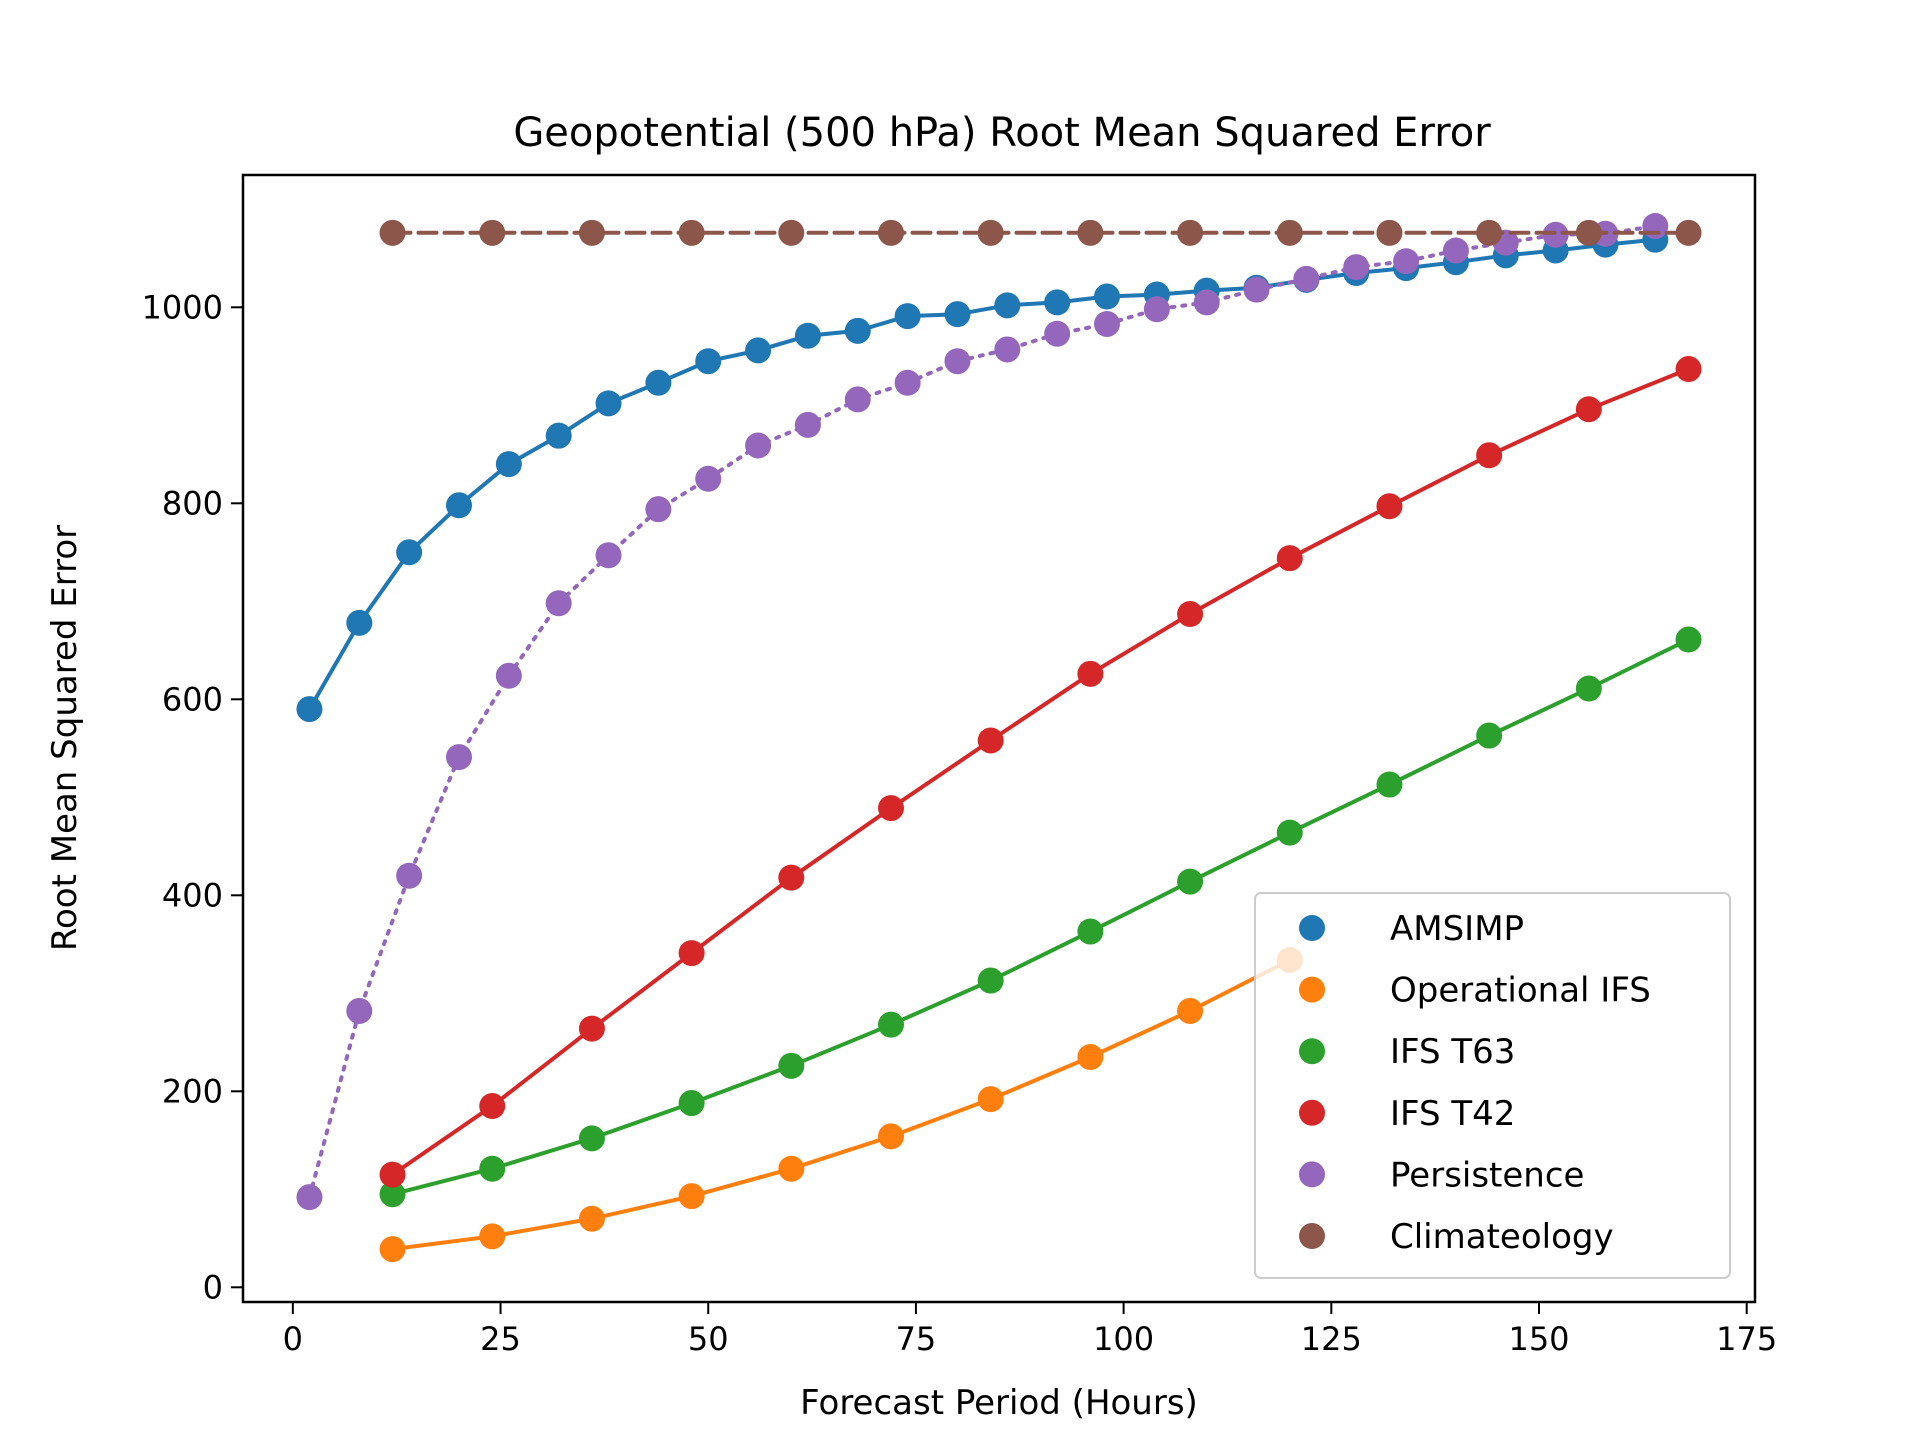 This screenshot has width=1920, height=1440. What do you see at coordinates (500, 1339) in the screenshot?
I see `x-tick-label: 25` at bounding box center [500, 1339].